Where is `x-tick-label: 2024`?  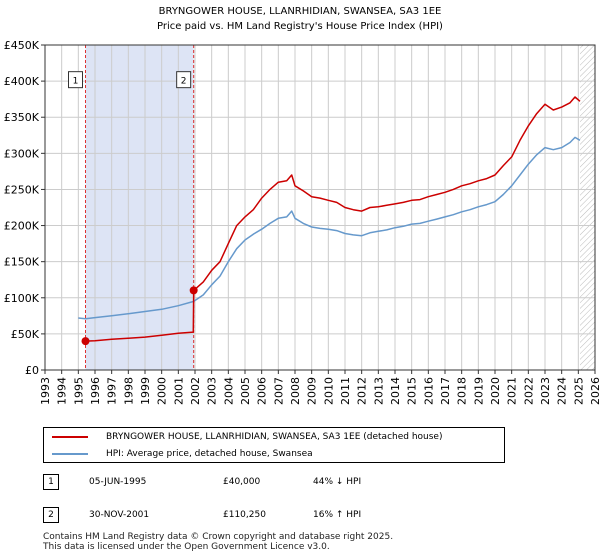
x-tick-label: 2024 is located at coordinates (562, 391).